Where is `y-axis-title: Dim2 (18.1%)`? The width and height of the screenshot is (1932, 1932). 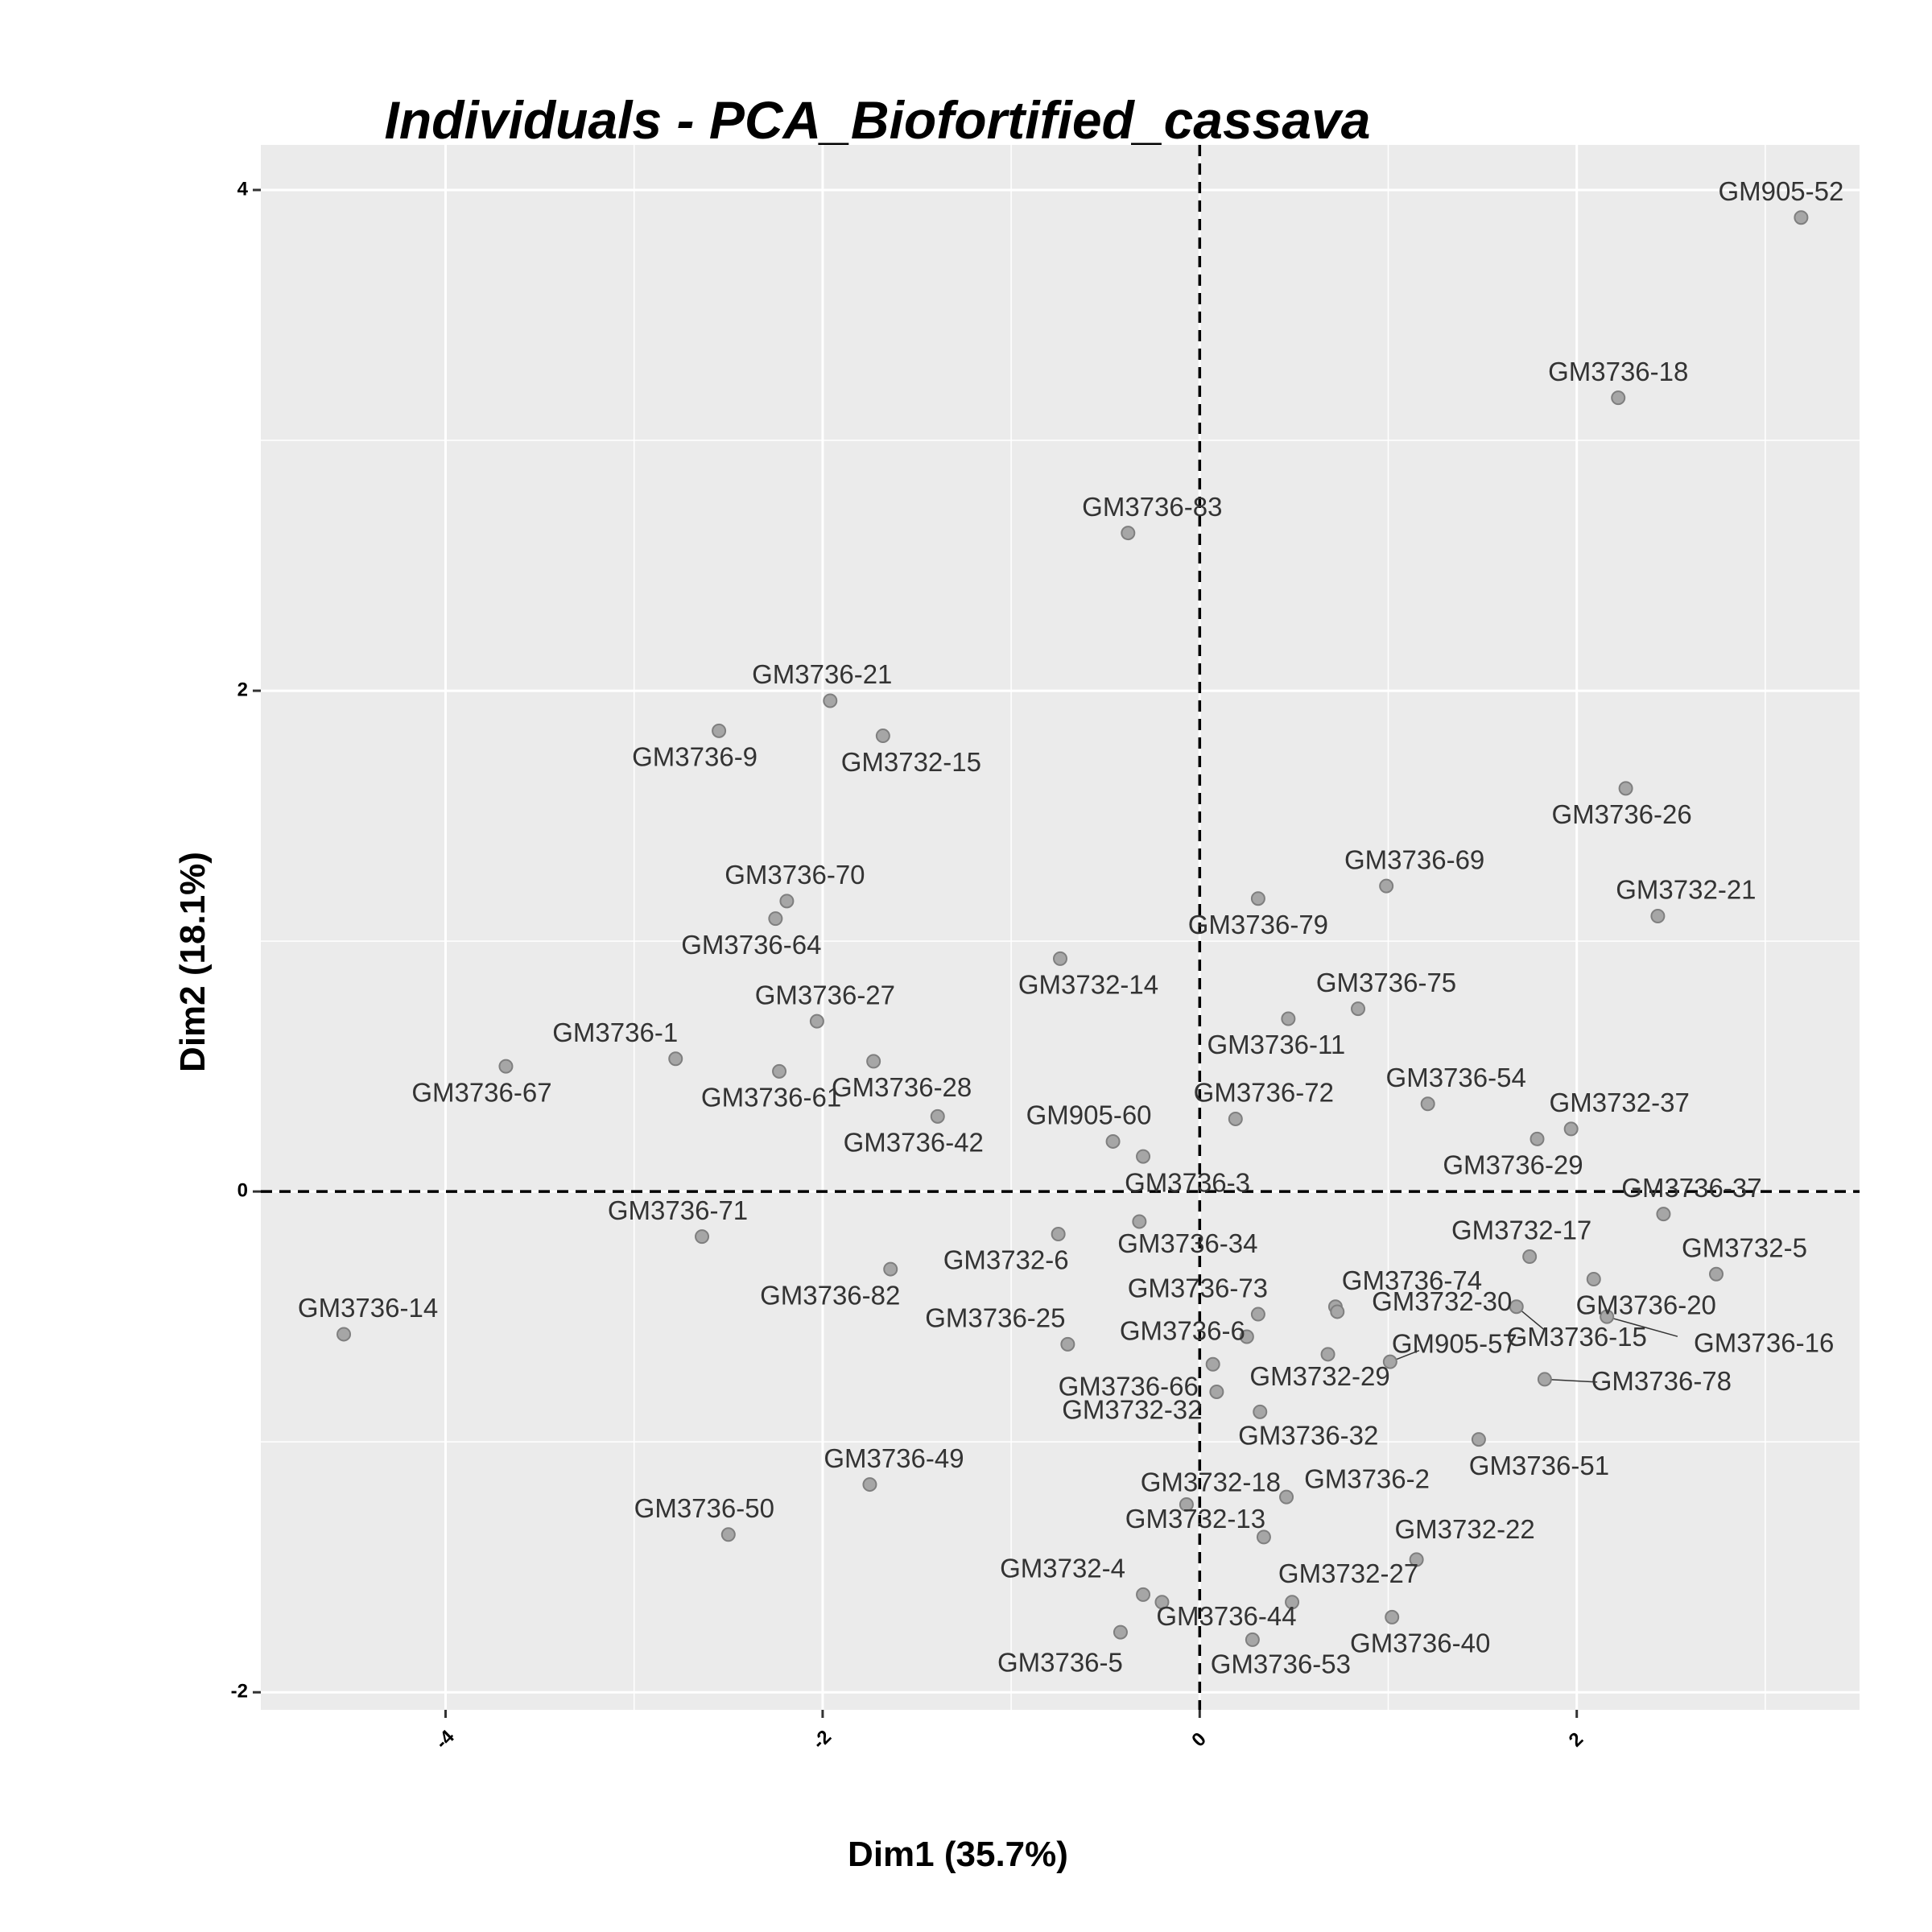 y-axis-title: Dim2 (18.1%) is located at coordinates (193, 962).